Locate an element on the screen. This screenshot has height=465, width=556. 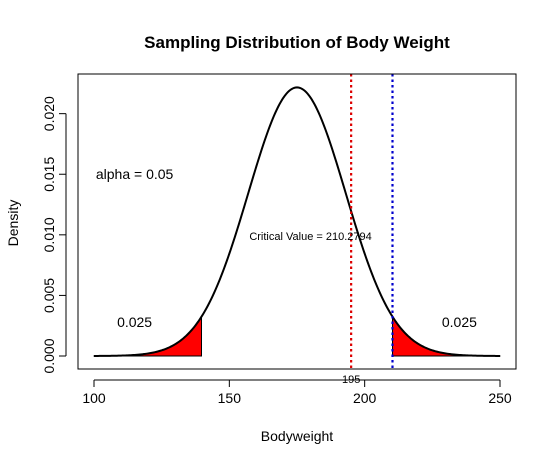
annotation-left-tail: 0.025 is located at coordinates (134, 322).